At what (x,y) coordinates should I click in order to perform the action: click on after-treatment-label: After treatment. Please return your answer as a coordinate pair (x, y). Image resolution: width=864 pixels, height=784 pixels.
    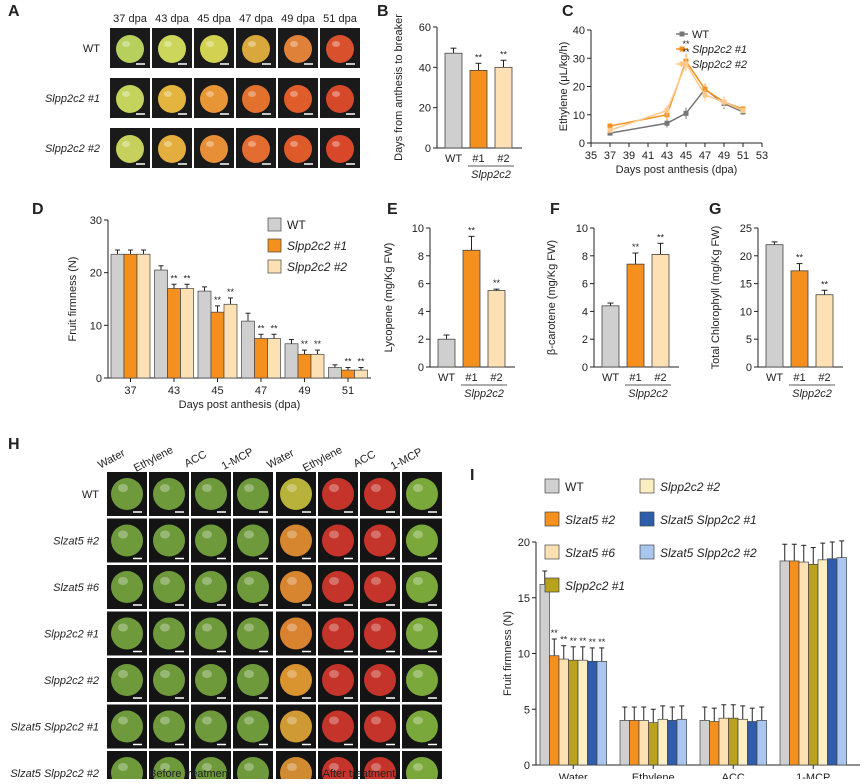
    Looking at the image, I should click on (359, 773).